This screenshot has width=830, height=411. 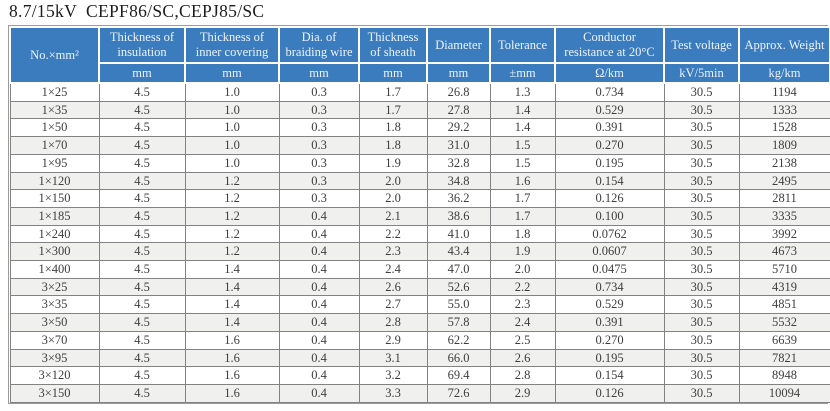 What do you see at coordinates (522, 305) in the screenshot?
I see `table-cell: 2.3` at bounding box center [522, 305].